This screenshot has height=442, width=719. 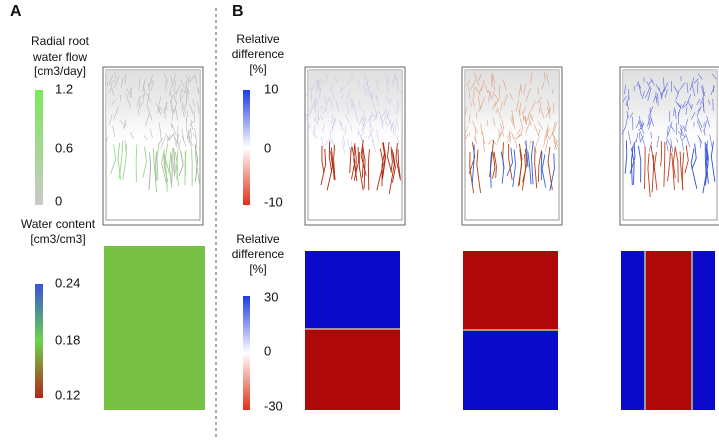 I want to click on soil-map, so click(x=154, y=328).